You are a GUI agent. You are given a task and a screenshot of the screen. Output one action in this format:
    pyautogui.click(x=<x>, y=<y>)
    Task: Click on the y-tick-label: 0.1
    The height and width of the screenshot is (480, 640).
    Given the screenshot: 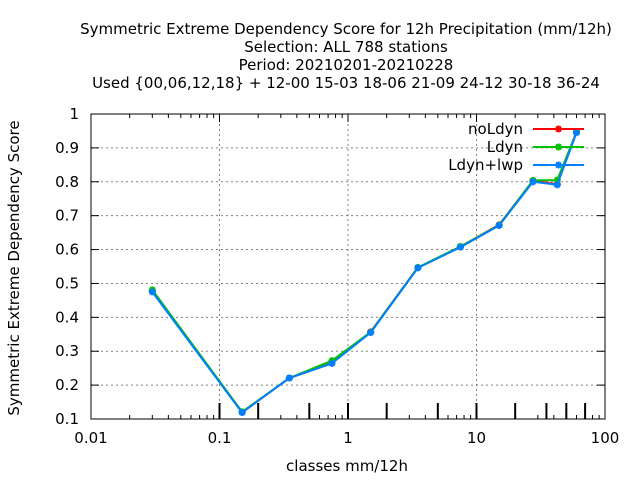 What is the action you would take?
    pyautogui.click(x=67, y=419)
    